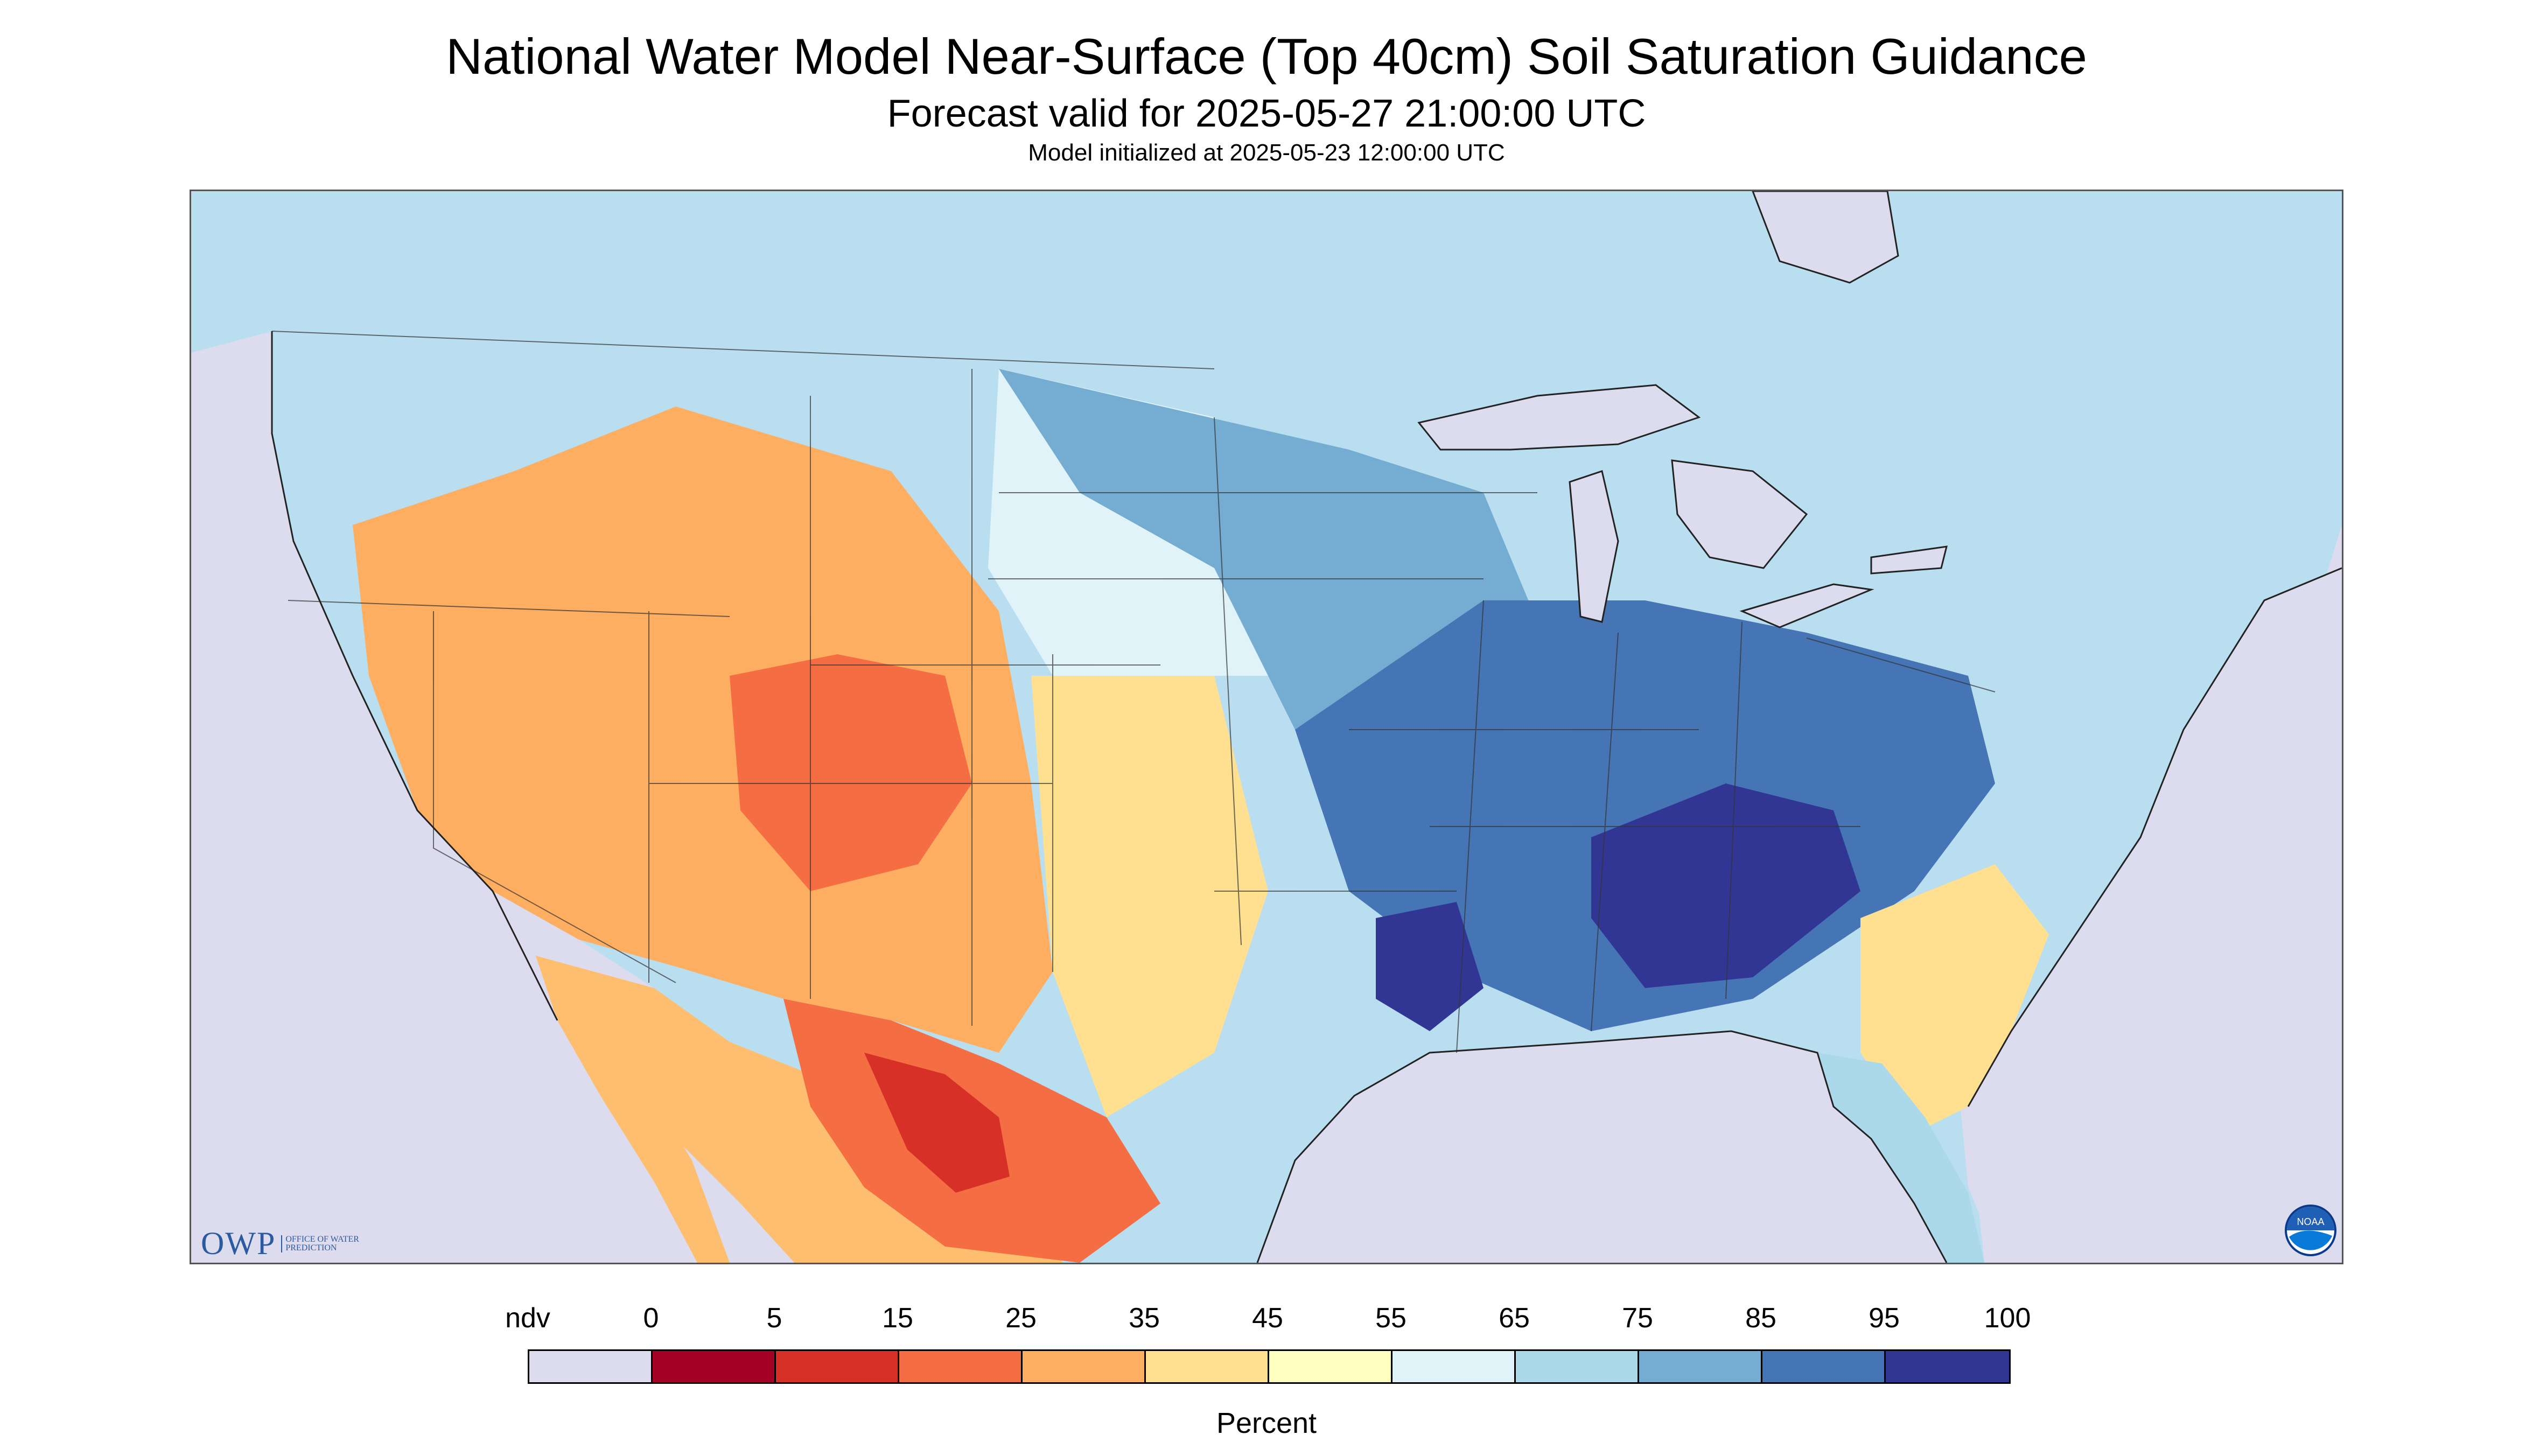 The height and width of the screenshot is (1456, 2533). Describe the element at coordinates (1391, 1318) in the screenshot. I see `legend-label: 55` at that location.